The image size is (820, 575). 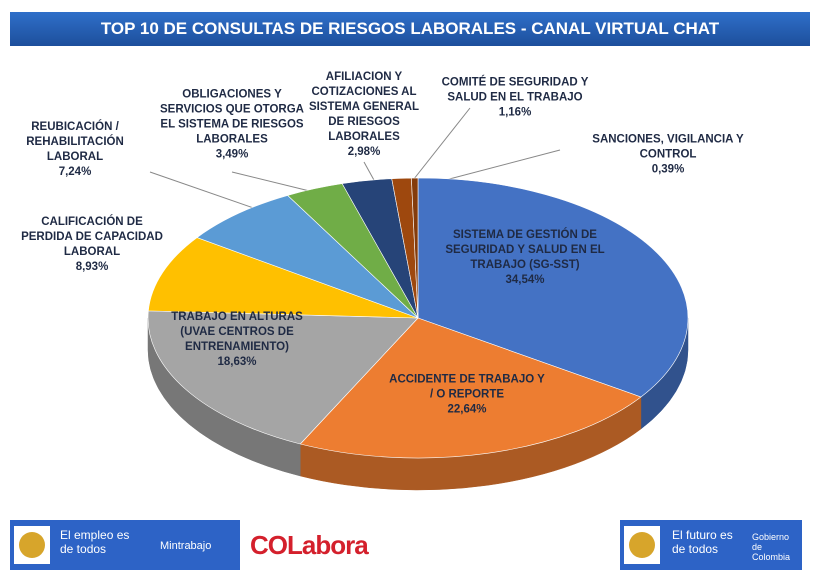 I want to click on value-label: 7,24%, so click(x=75, y=172).